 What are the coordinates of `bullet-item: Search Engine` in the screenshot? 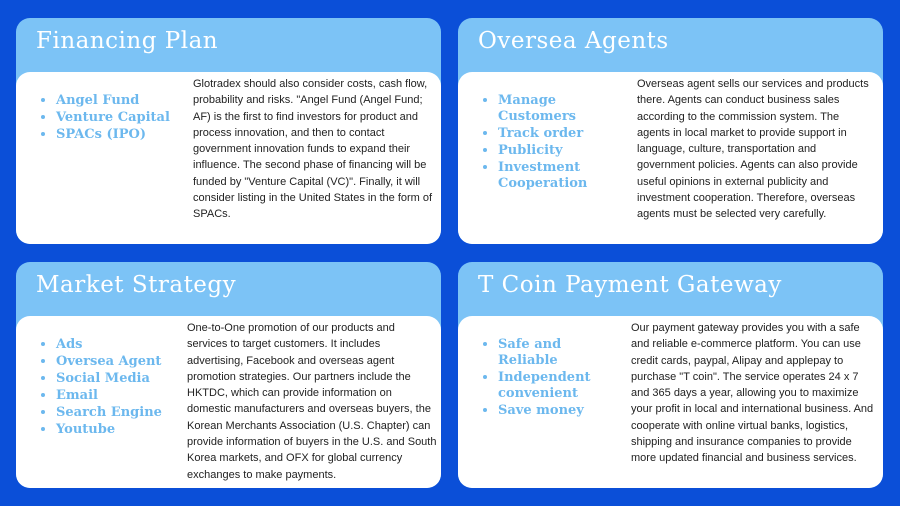 It's located at (121, 412).